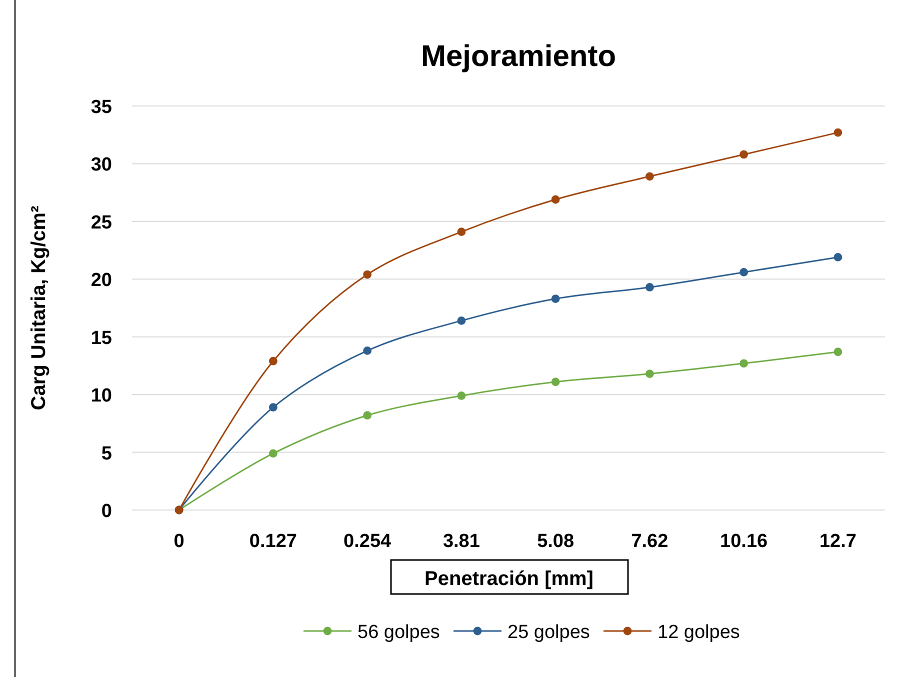 The width and height of the screenshot is (907, 677). Describe the element at coordinates (549, 632) in the screenshot. I see `legend-label: 25 golpes` at that location.